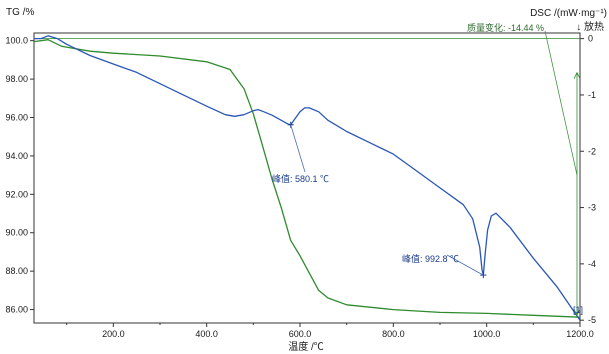 Image resolution: width=609 pixels, height=354 pixels. Describe the element at coordinates (393, 334) in the screenshot. I see `x-tick-label: 800.0` at that location.